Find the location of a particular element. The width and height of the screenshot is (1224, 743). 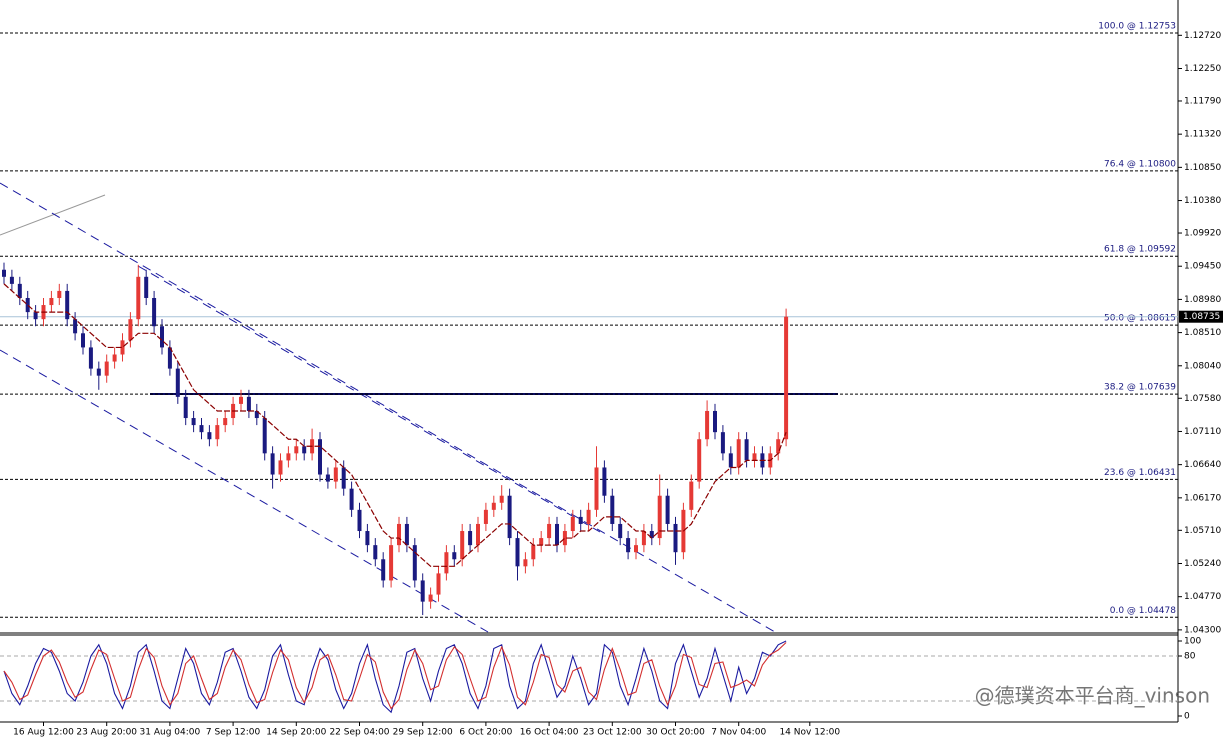

x-tick-label: 22 Sep 04:00 is located at coordinates (359, 733).